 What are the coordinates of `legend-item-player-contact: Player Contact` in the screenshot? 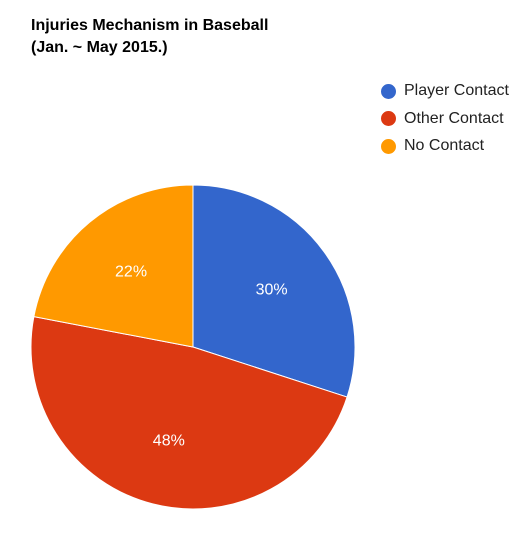 It's located at (445, 91).